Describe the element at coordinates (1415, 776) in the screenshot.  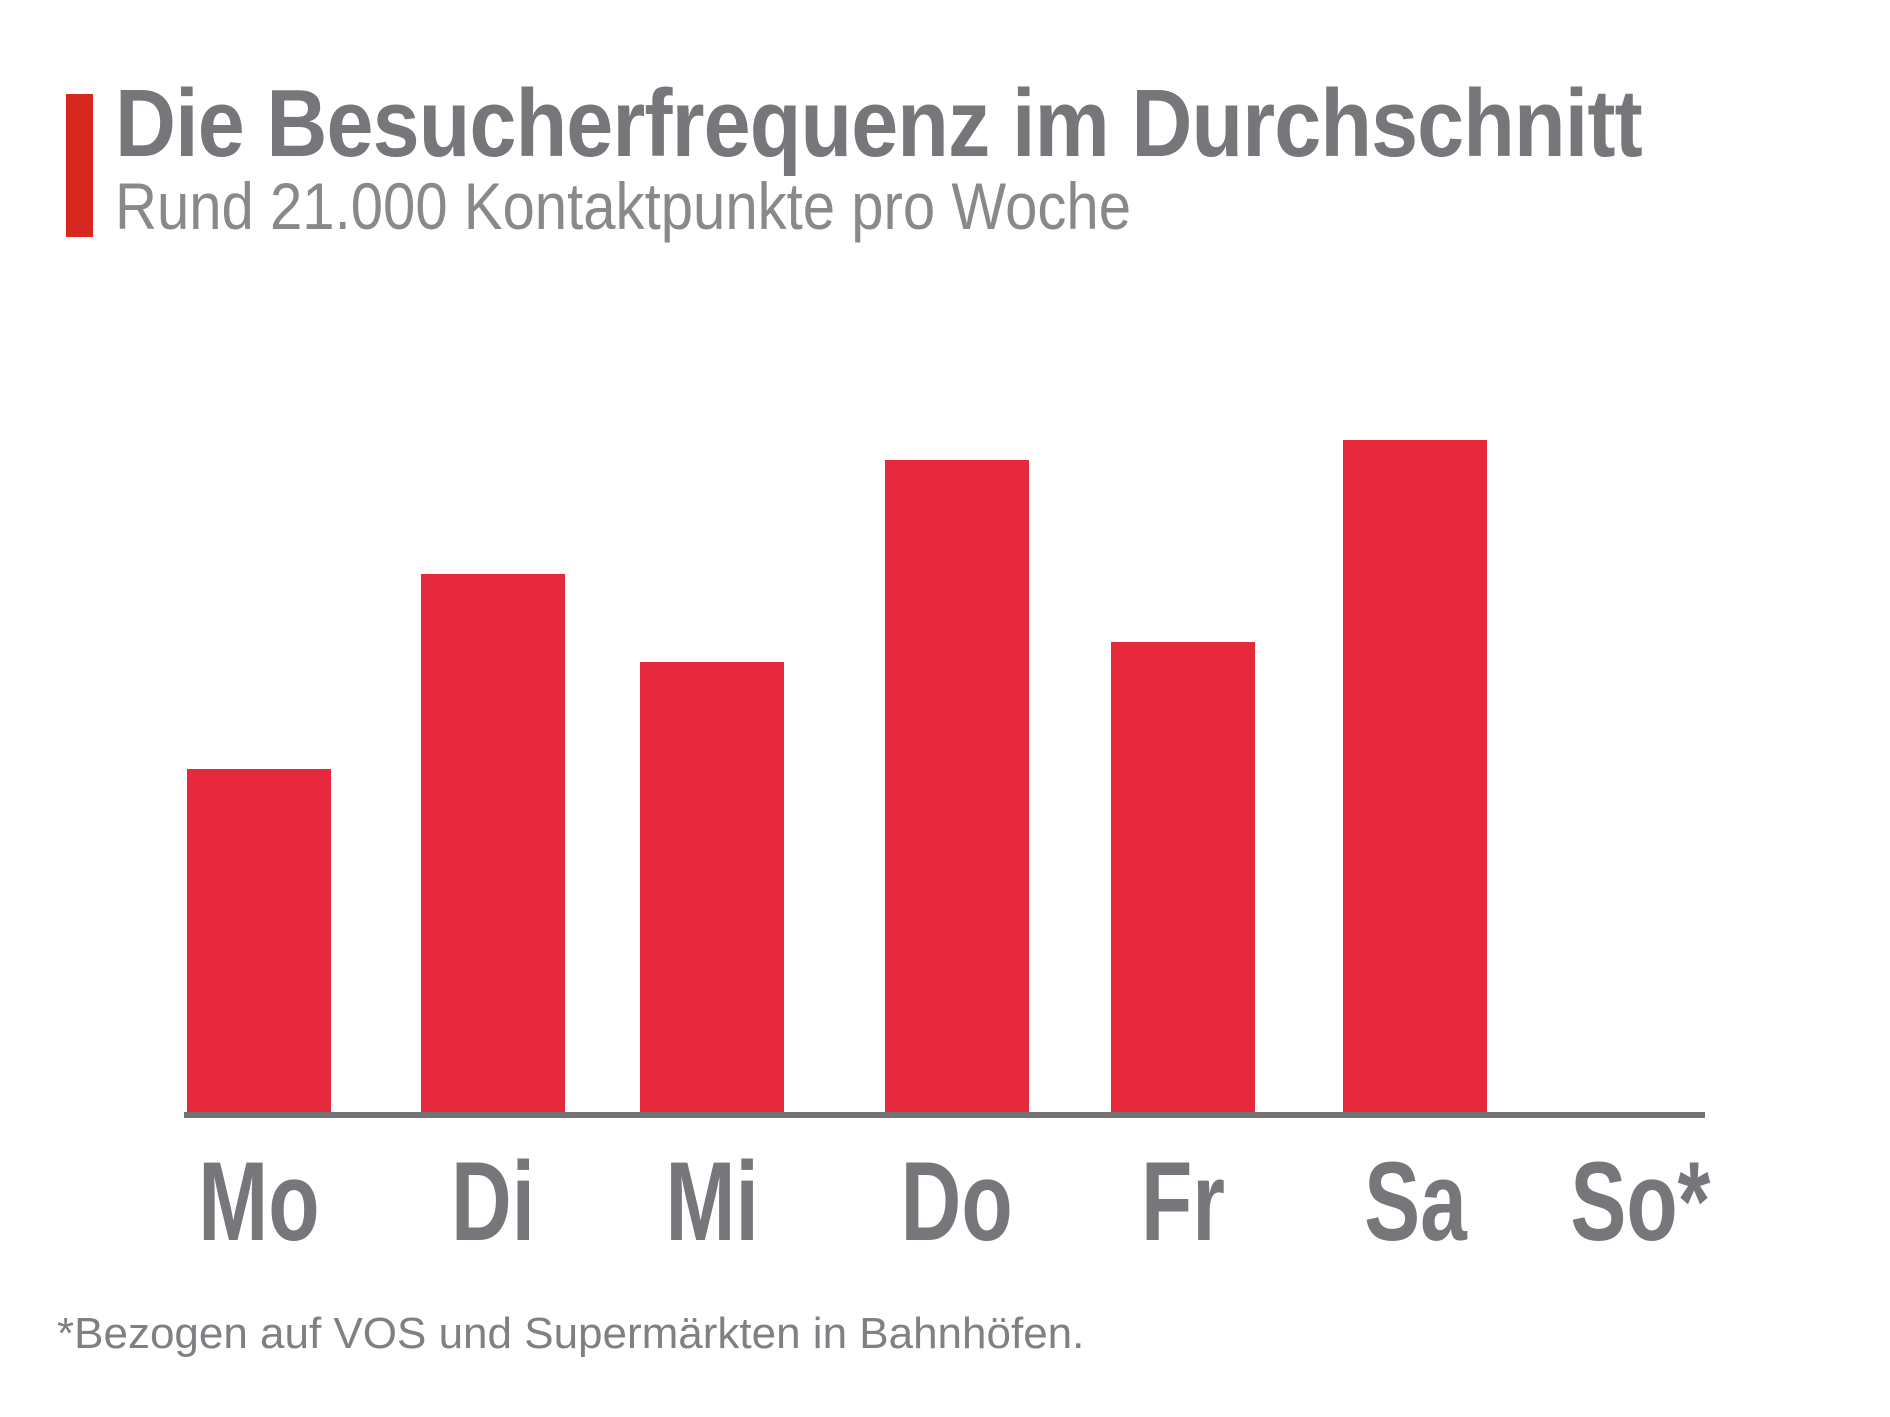
I see `bar-sa` at that location.